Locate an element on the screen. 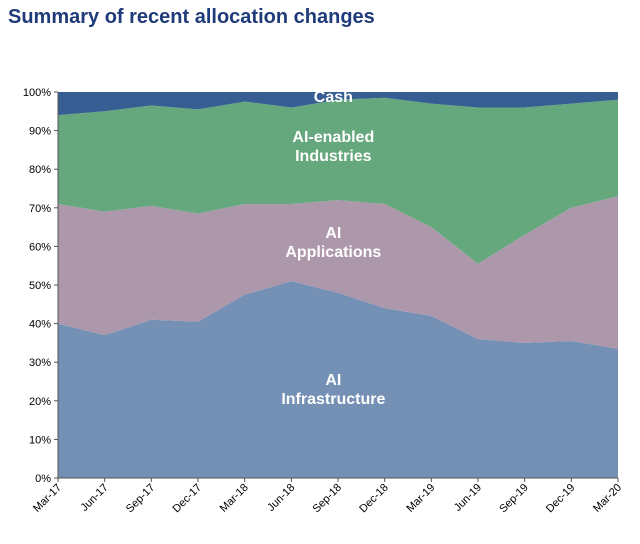 This screenshot has width=640, height=544. y-tick-label: 70% is located at coordinates (40, 209).